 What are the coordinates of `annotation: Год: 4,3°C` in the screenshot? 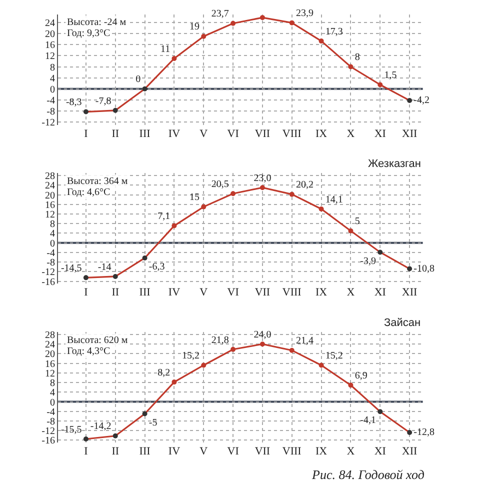 It's located at (88, 351).